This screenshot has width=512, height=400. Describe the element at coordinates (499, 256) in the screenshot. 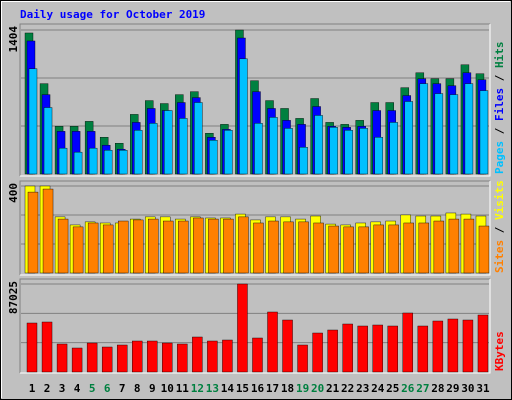

I see `legend-entry: Sites` at that location.